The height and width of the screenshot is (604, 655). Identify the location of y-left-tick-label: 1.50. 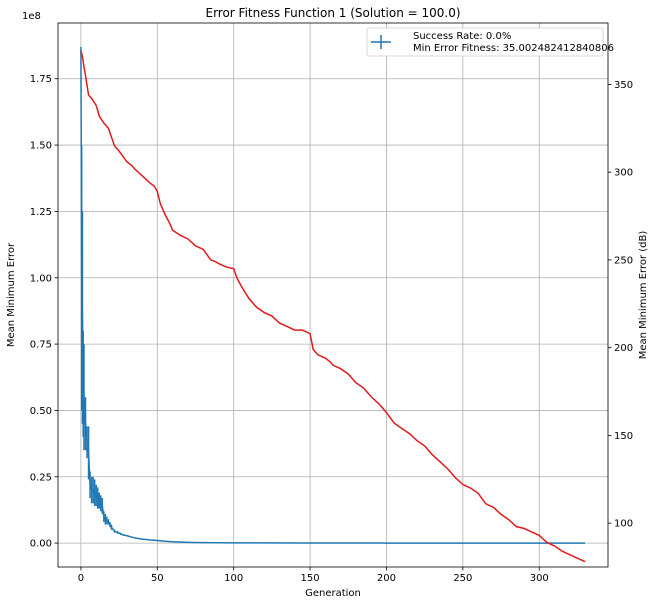
(41, 146).